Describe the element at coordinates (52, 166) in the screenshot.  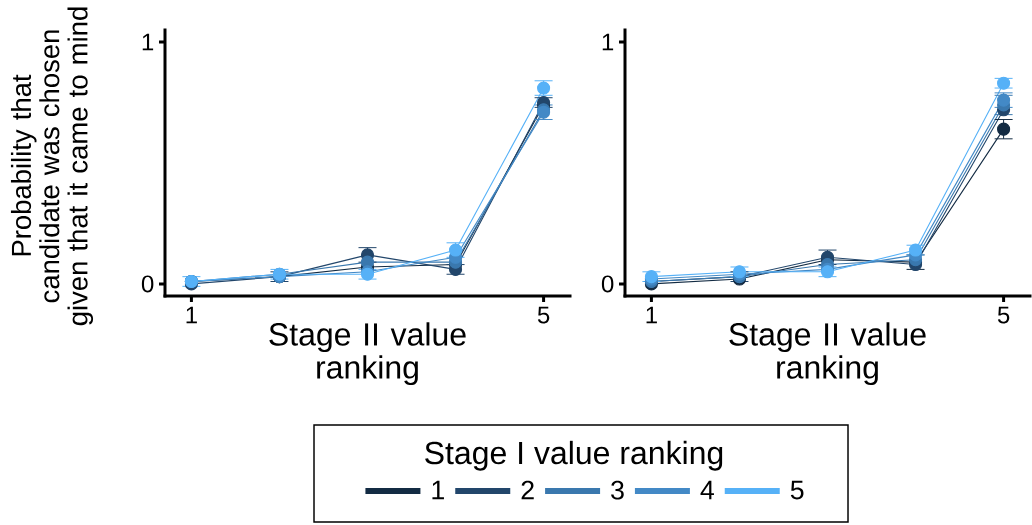
I see `y-axis-title: Probability that candidate was chosen given that it came to mind` at that location.